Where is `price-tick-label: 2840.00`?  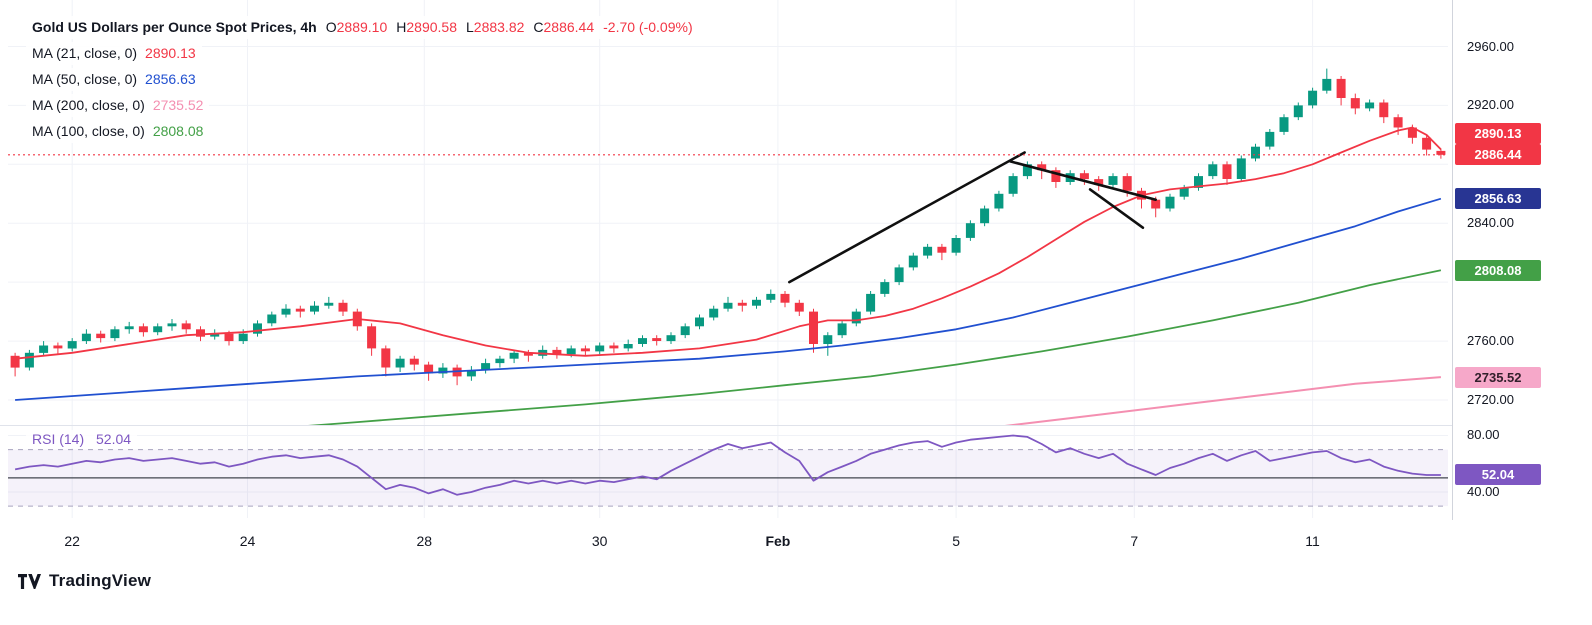
price-tick-label: 2840.00 is located at coordinates (1490, 223).